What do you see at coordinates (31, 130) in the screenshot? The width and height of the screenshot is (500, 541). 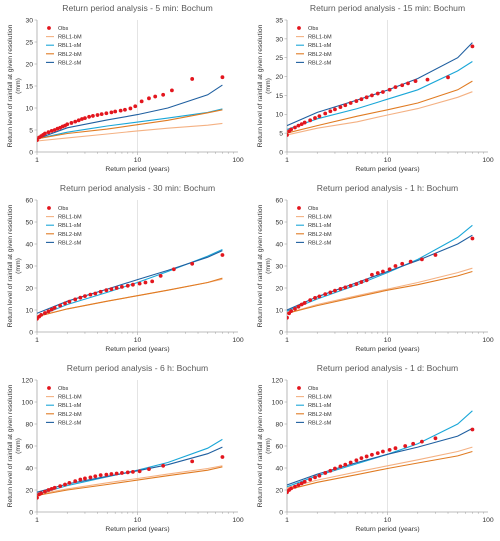 I see `y-tick-label: 5` at bounding box center [31, 130].